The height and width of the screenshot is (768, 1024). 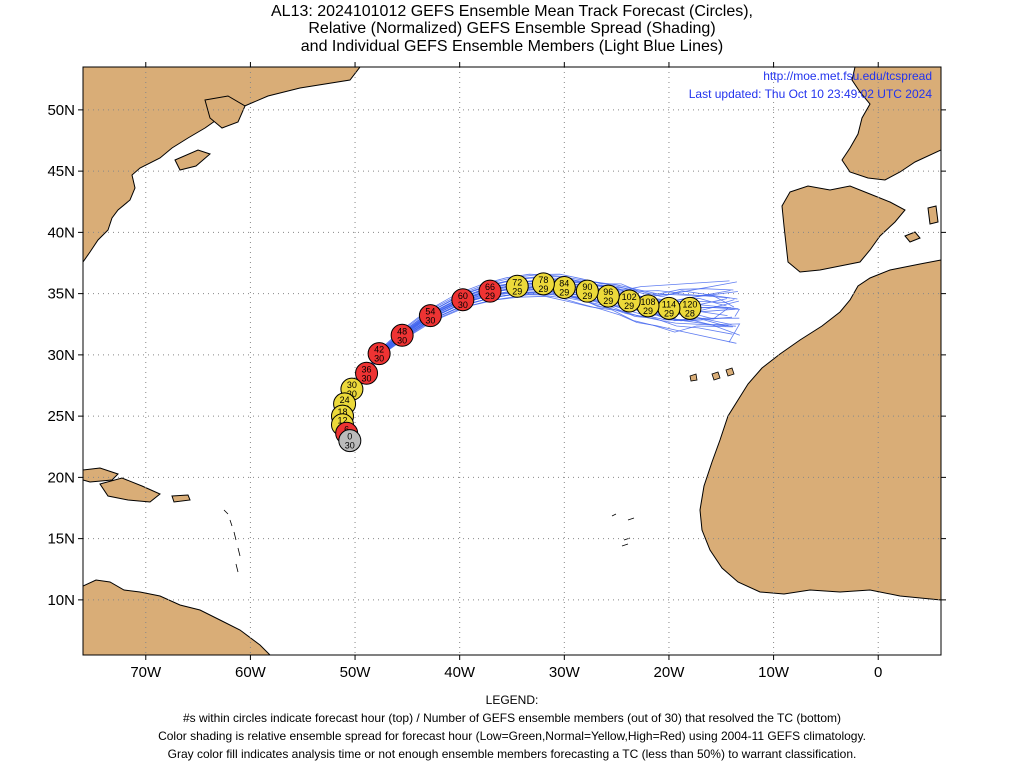 I want to click on lon-label: 20W, so click(x=670, y=672).